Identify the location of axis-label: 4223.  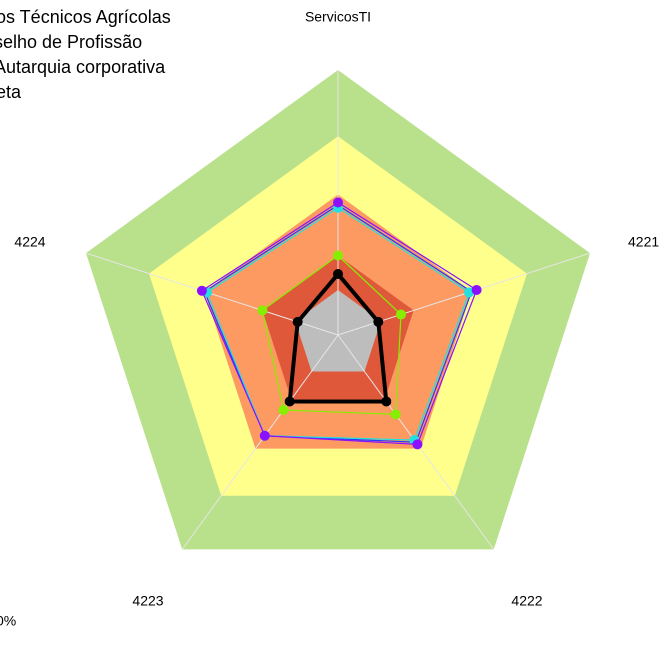
(147, 601).